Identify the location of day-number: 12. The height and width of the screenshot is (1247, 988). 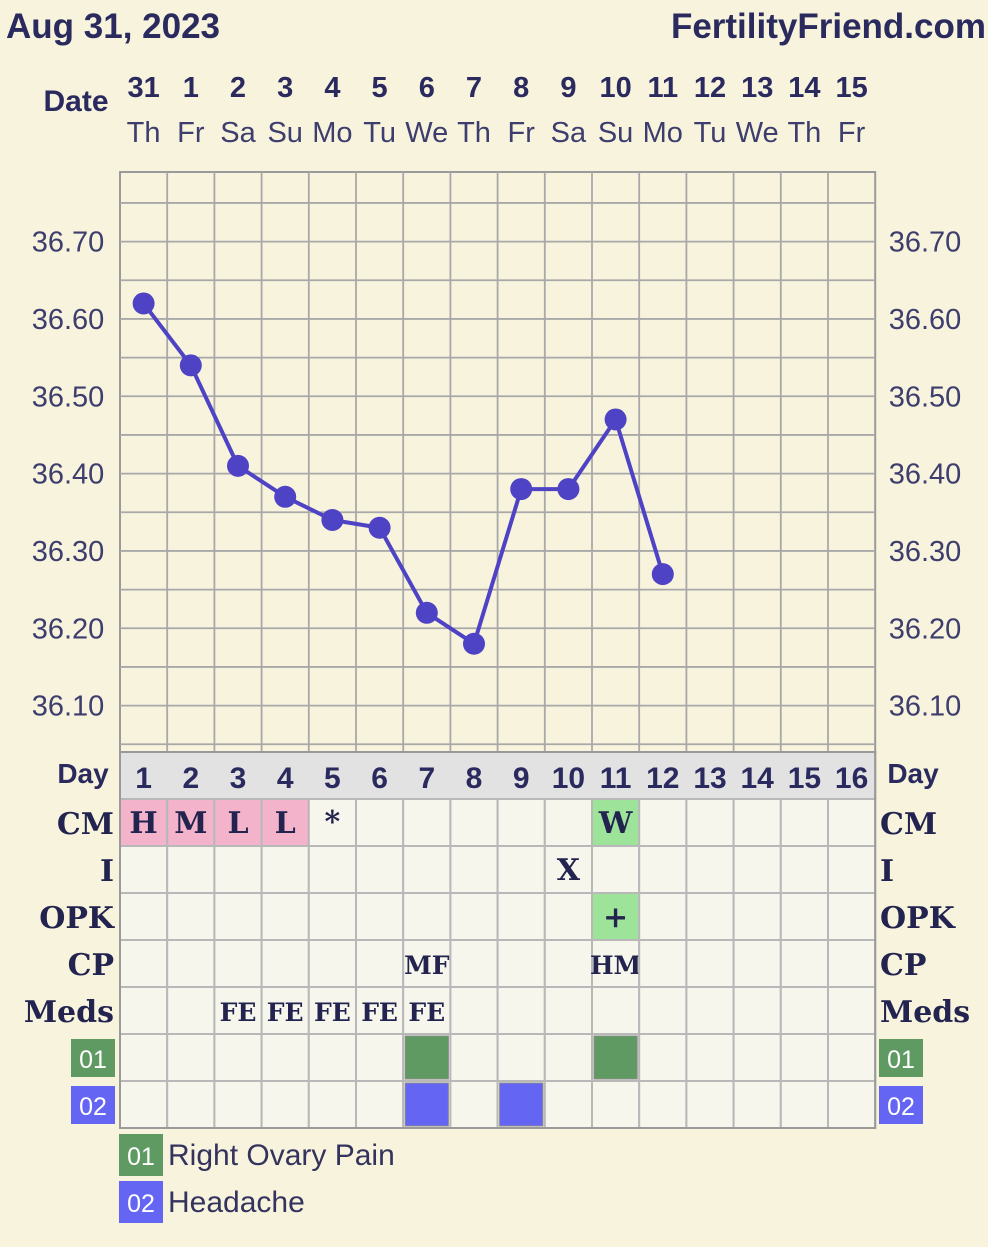
(662, 778).